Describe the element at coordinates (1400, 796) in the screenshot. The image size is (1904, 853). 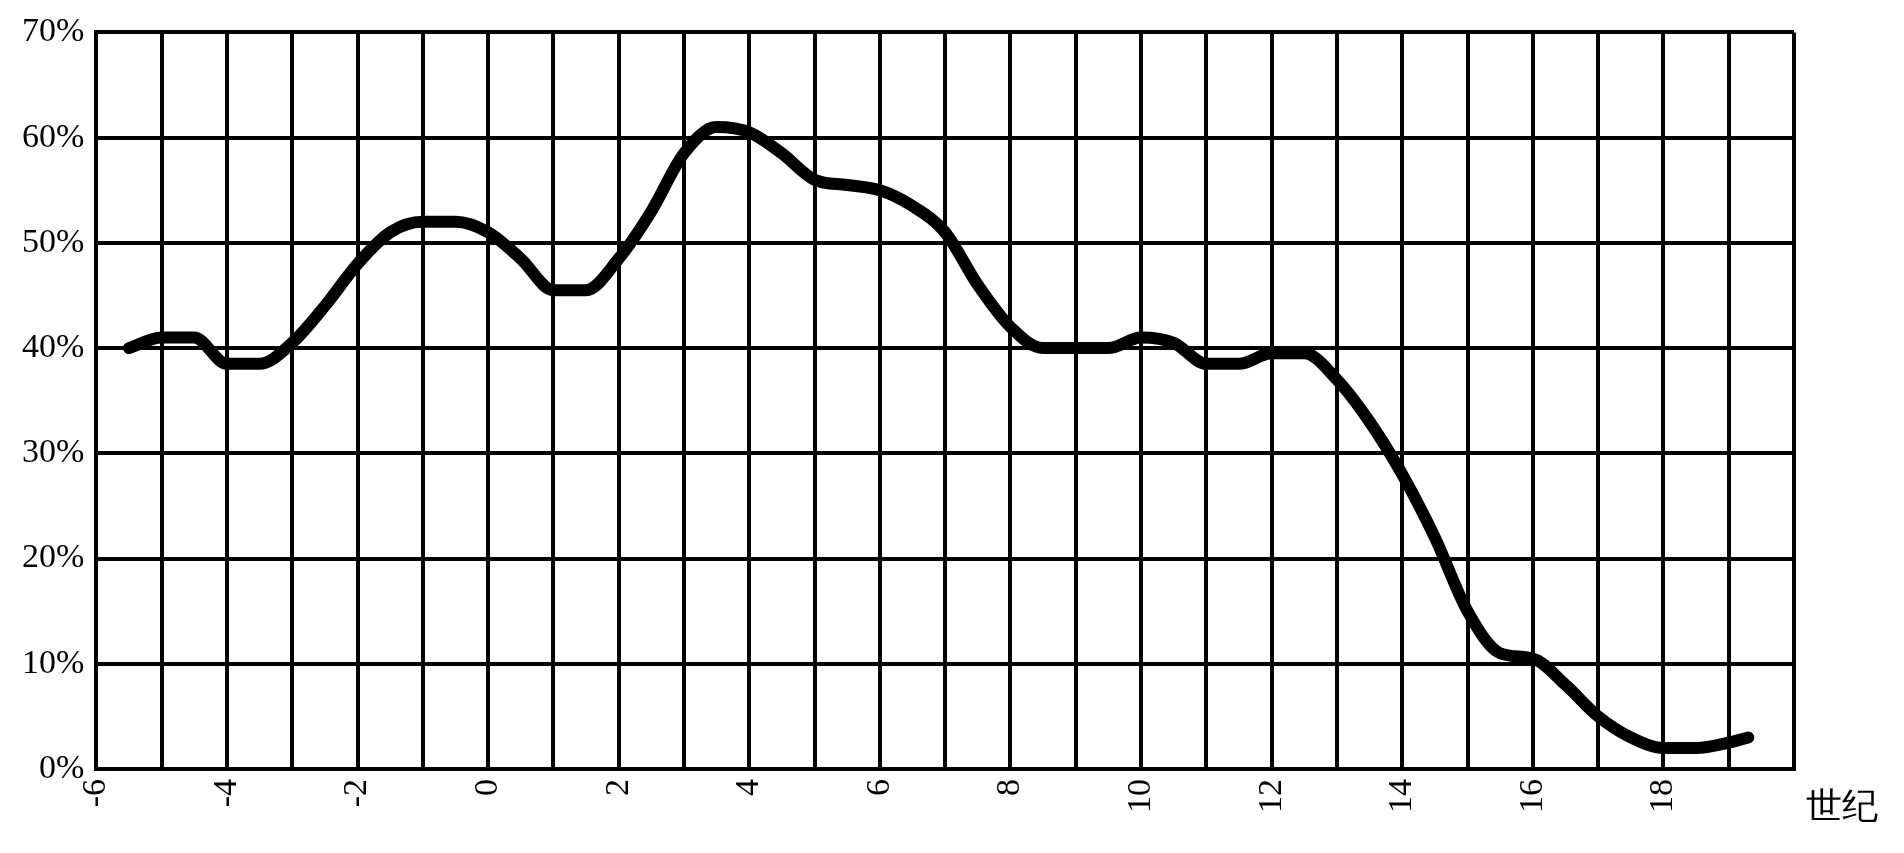
I see `x-tick-label: 14` at that location.